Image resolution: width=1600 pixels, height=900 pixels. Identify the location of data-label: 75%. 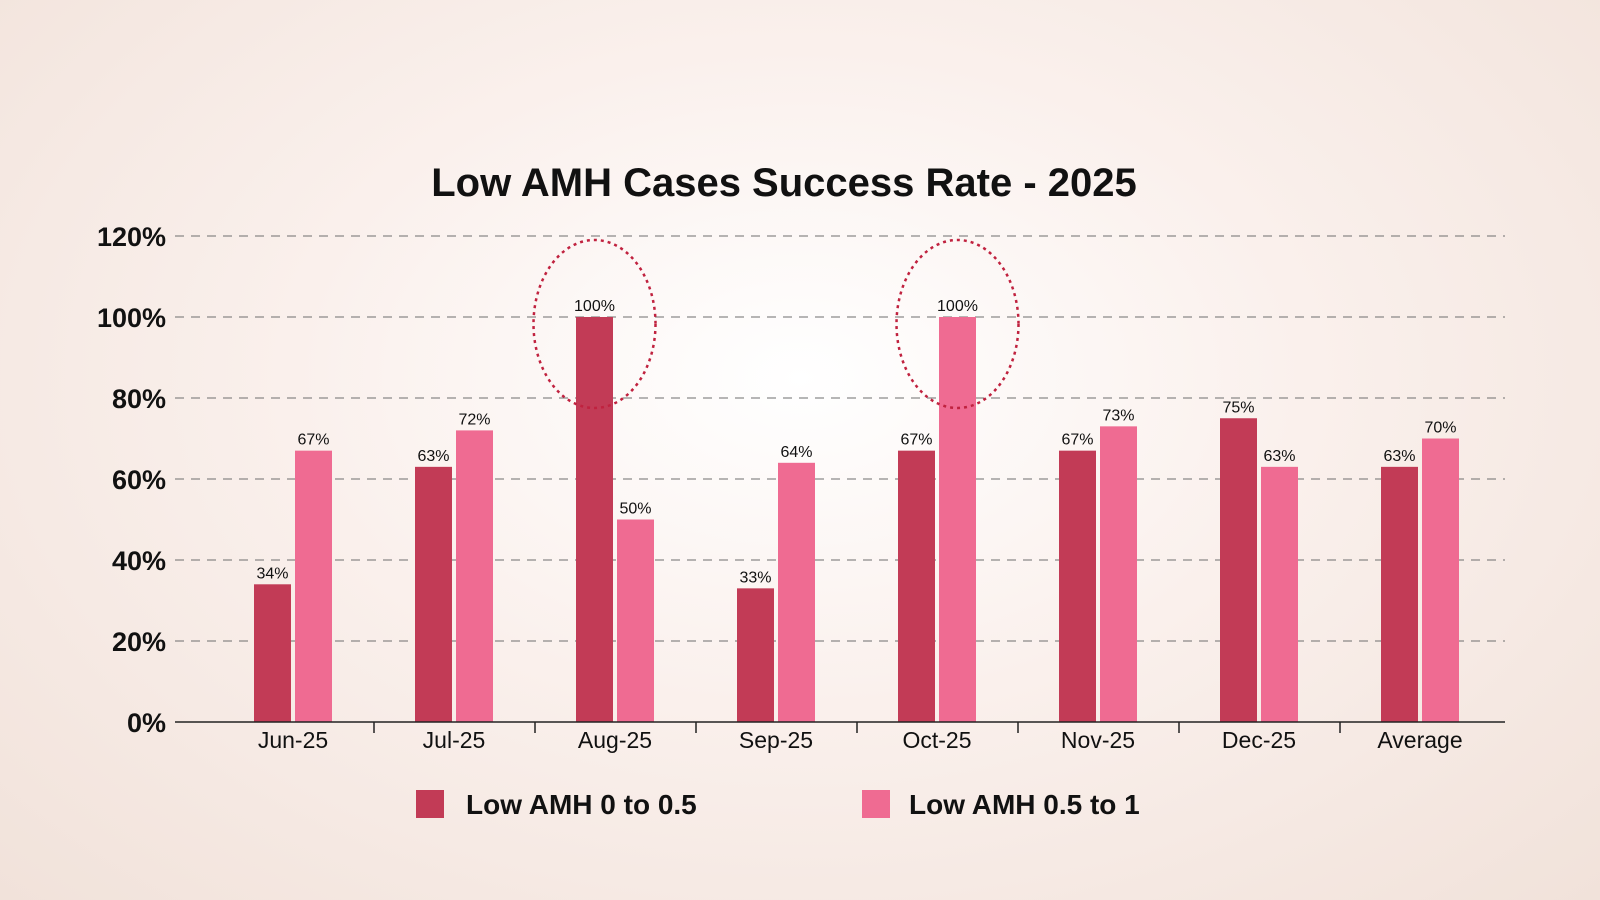
(1238, 407).